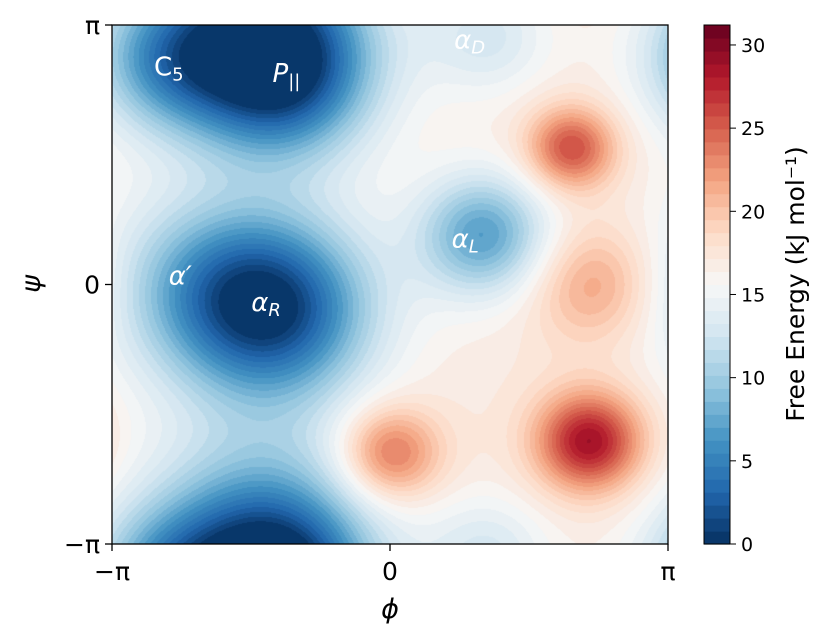 The width and height of the screenshot is (831, 642). Describe the element at coordinates (266, 304) in the screenshot. I see `region-label-alpha-r: αR` at that location.